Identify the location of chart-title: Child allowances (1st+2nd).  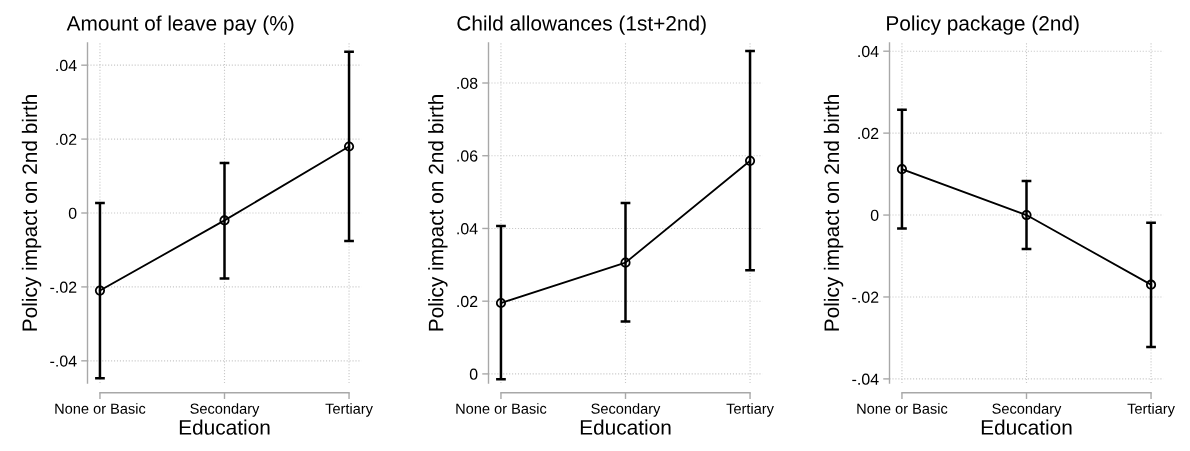
(581, 25).